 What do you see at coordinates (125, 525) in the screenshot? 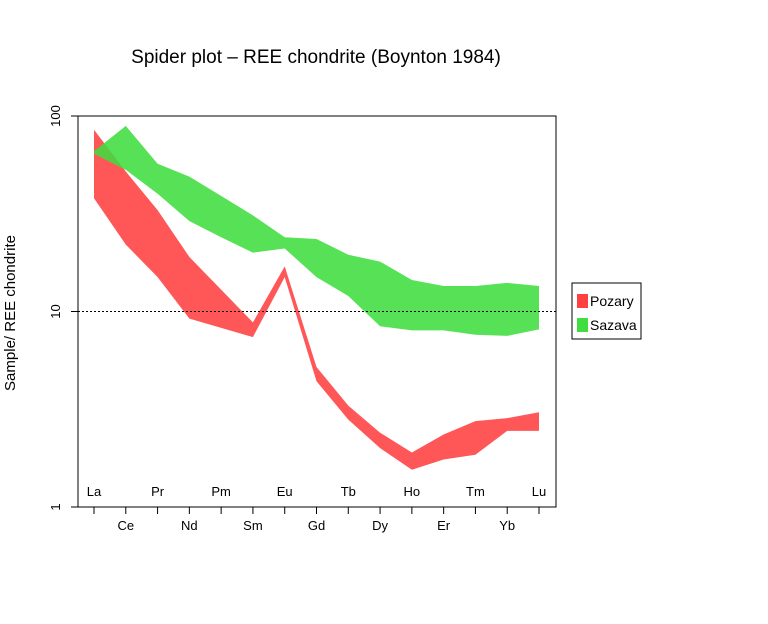
I see `x-tick-label: Ce` at bounding box center [125, 525].